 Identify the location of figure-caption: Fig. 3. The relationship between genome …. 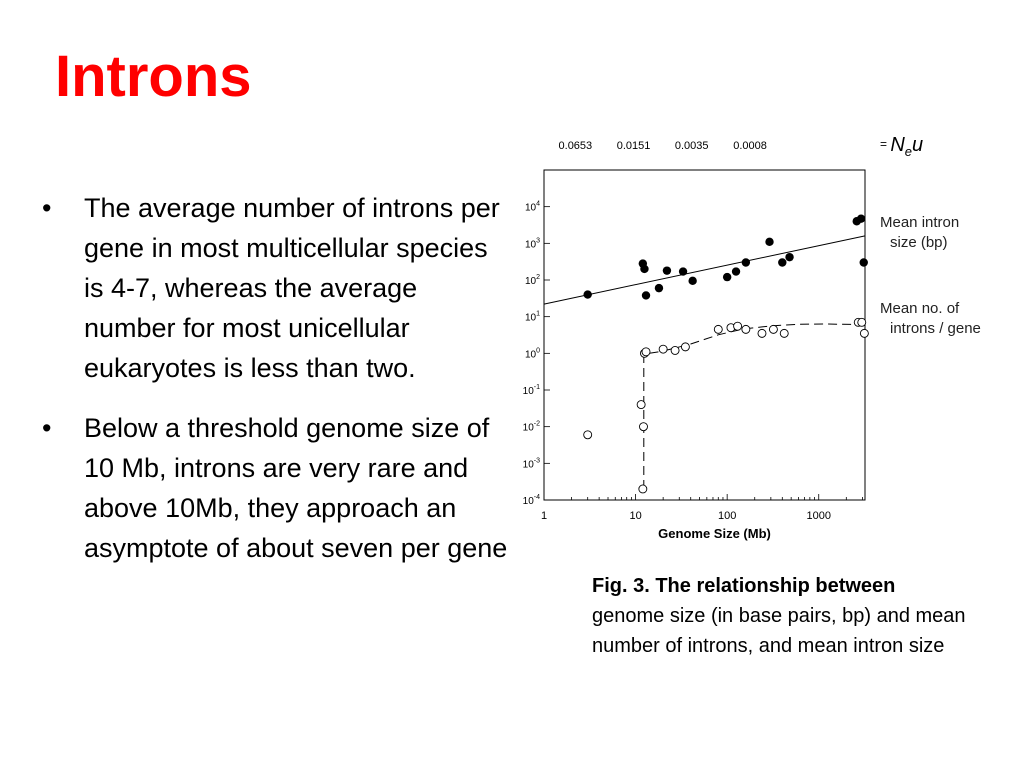
(782, 616).